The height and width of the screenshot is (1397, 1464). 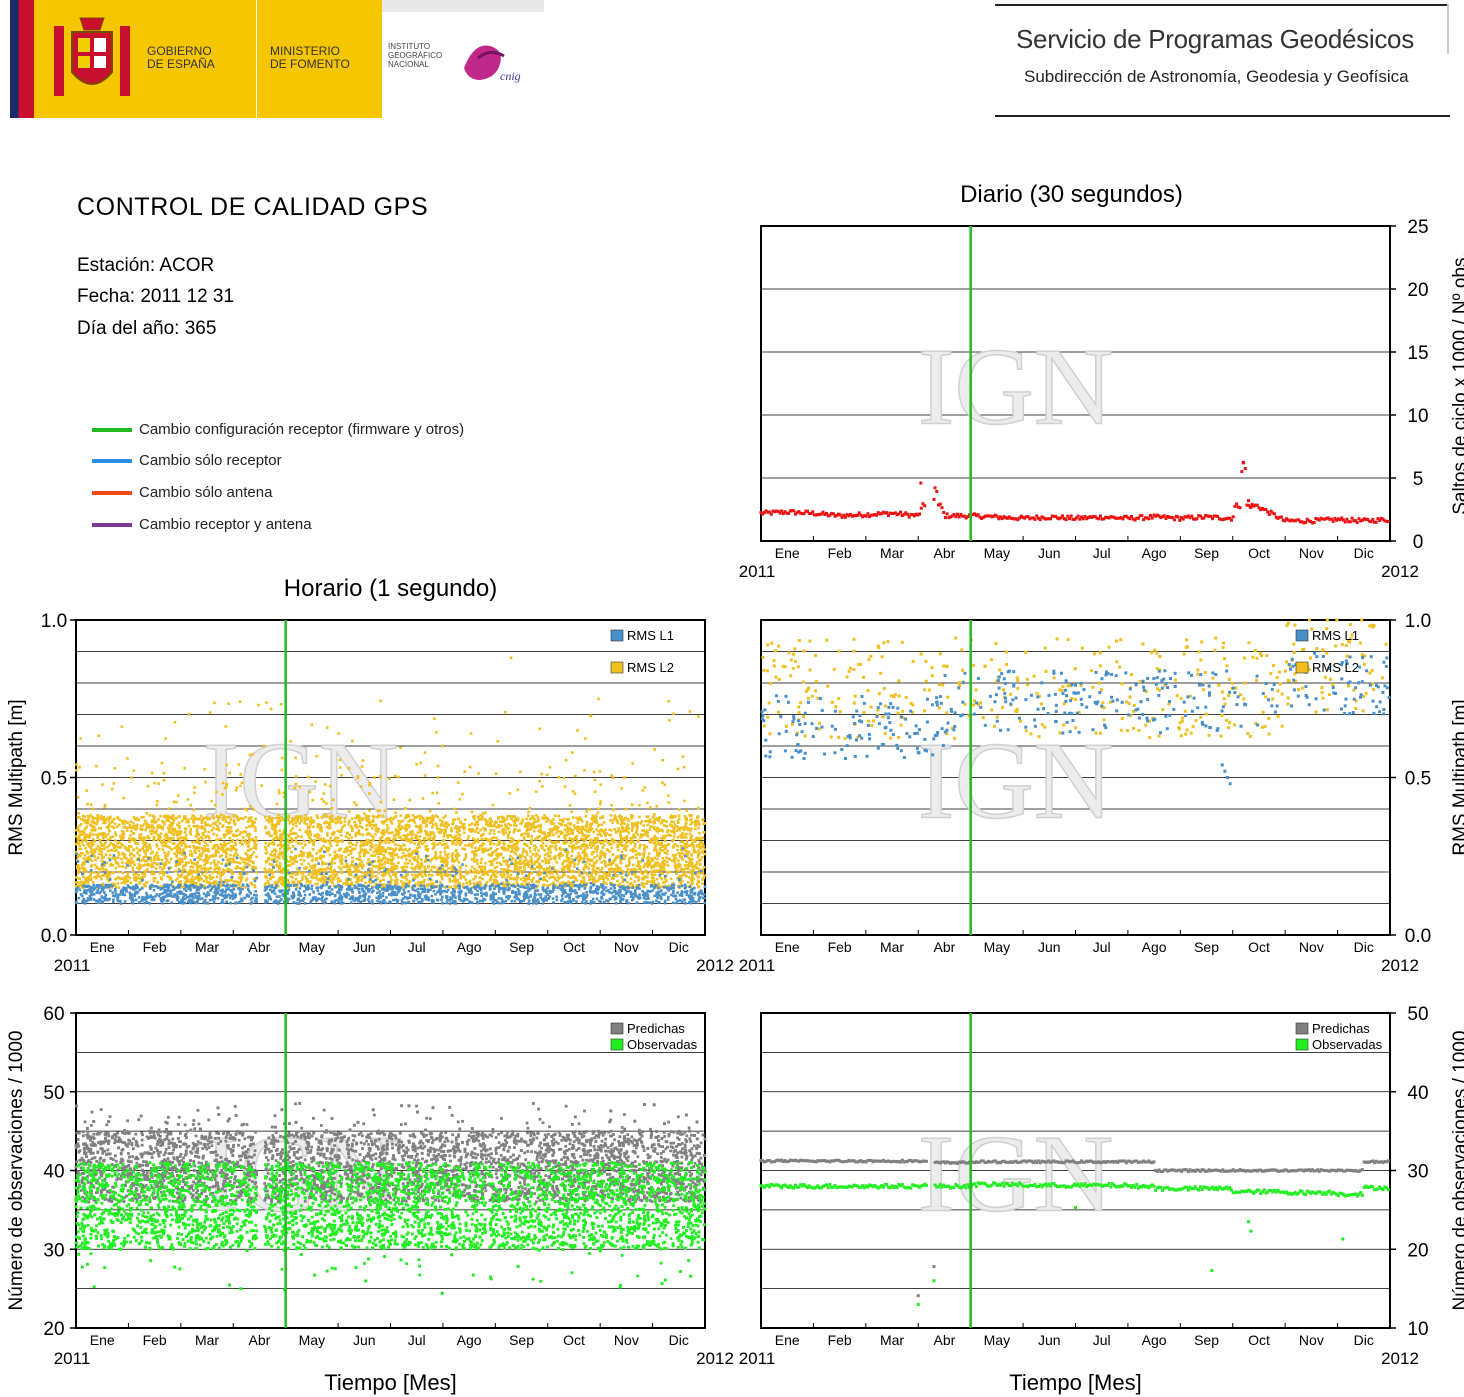 What do you see at coordinates (54, 936) in the screenshot?
I see `y-tick-label: 0.0` at bounding box center [54, 936].